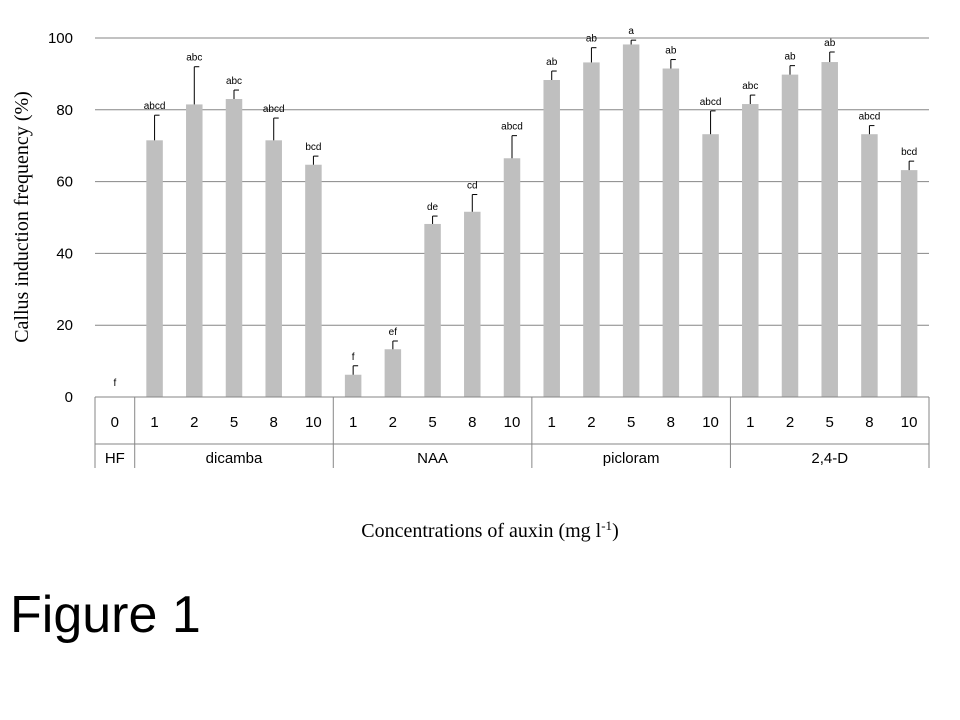 Image resolution: width=960 pixels, height=720 pixels. Describe the element at coordinates (64, 325) in the screenshot. I see `y-tick-label: 20` at that location.